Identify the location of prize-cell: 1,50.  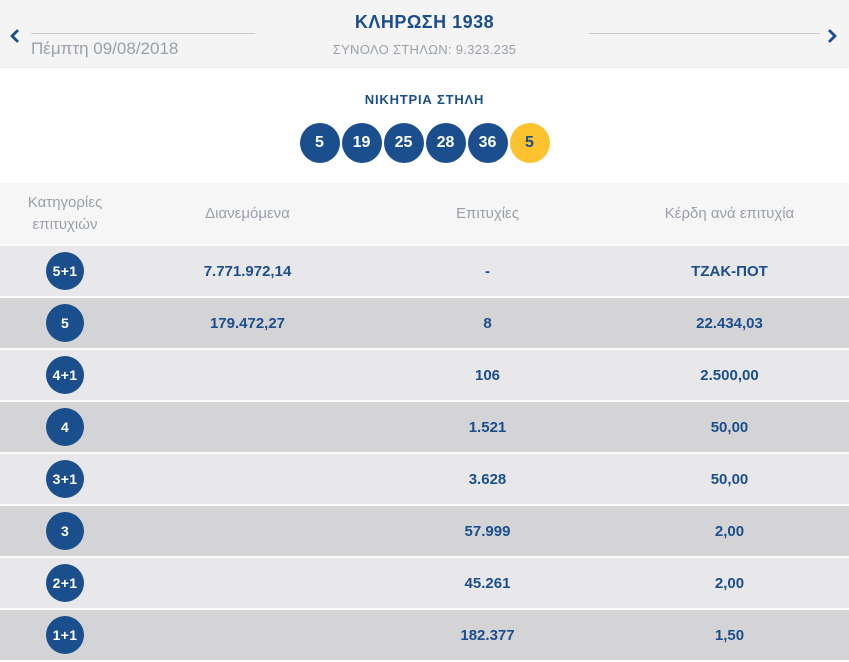
(729, 635).